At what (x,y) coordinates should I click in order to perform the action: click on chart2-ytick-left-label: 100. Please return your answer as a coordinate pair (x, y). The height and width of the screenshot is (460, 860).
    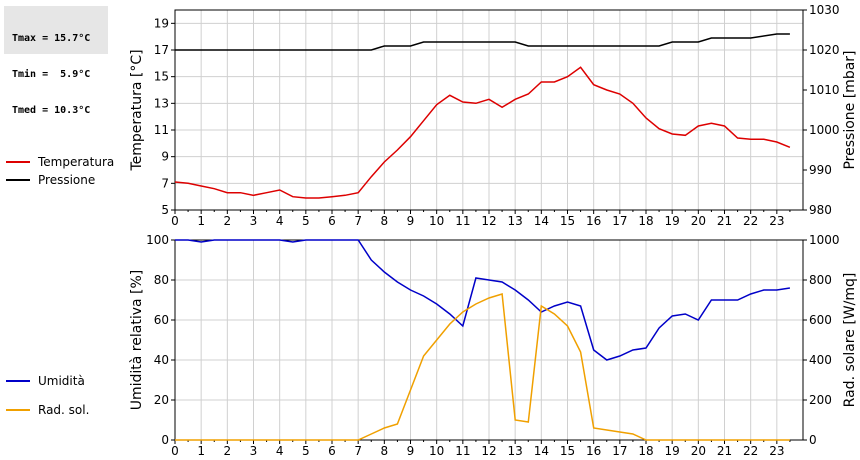
    Looking at the image, I should click on (157, 240).